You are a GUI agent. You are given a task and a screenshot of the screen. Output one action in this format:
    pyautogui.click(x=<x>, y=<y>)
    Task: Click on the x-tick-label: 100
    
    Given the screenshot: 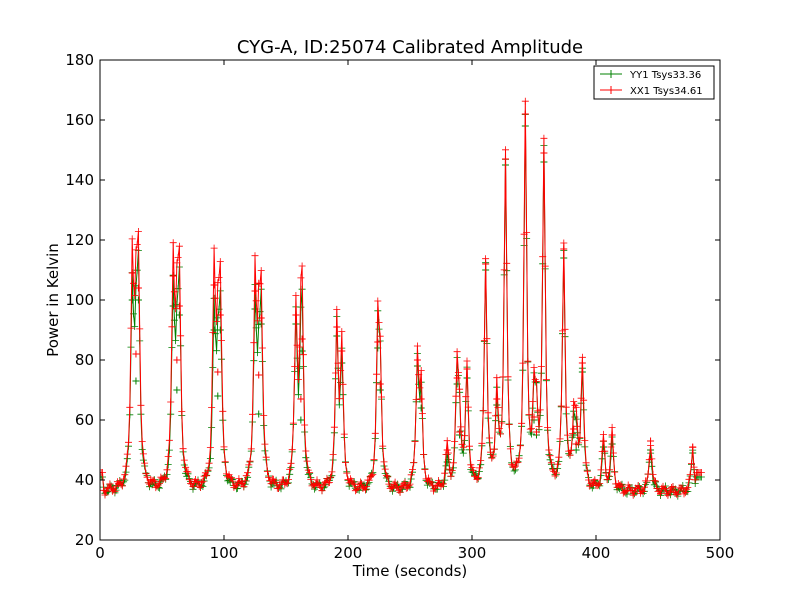 What is the action you would take?
    pyautogui.click(x=224, y=553)
    